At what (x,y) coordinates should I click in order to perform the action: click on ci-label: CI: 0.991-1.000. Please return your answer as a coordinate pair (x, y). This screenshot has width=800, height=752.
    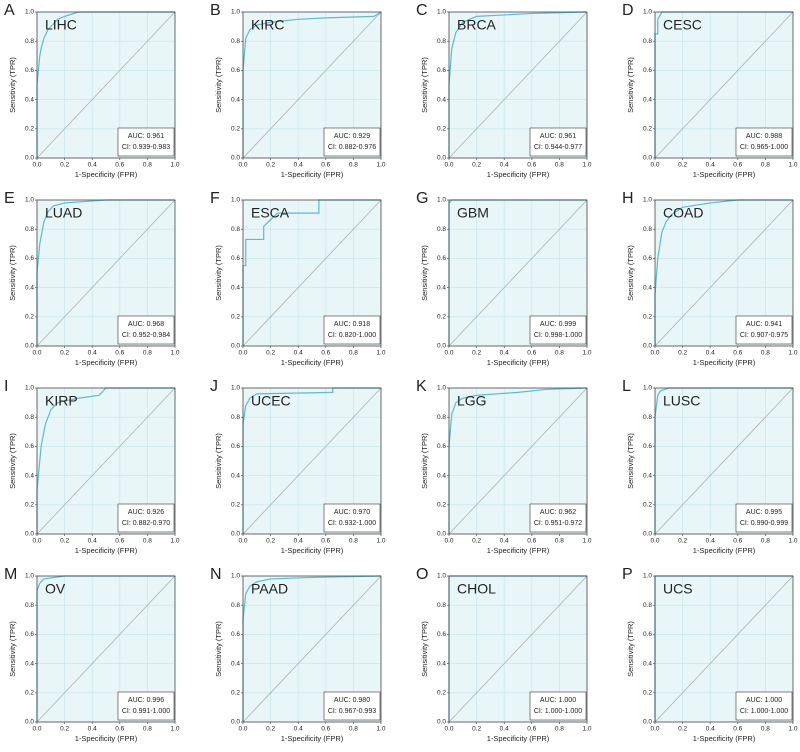
    Looking at the image, I should click on (146, 711).